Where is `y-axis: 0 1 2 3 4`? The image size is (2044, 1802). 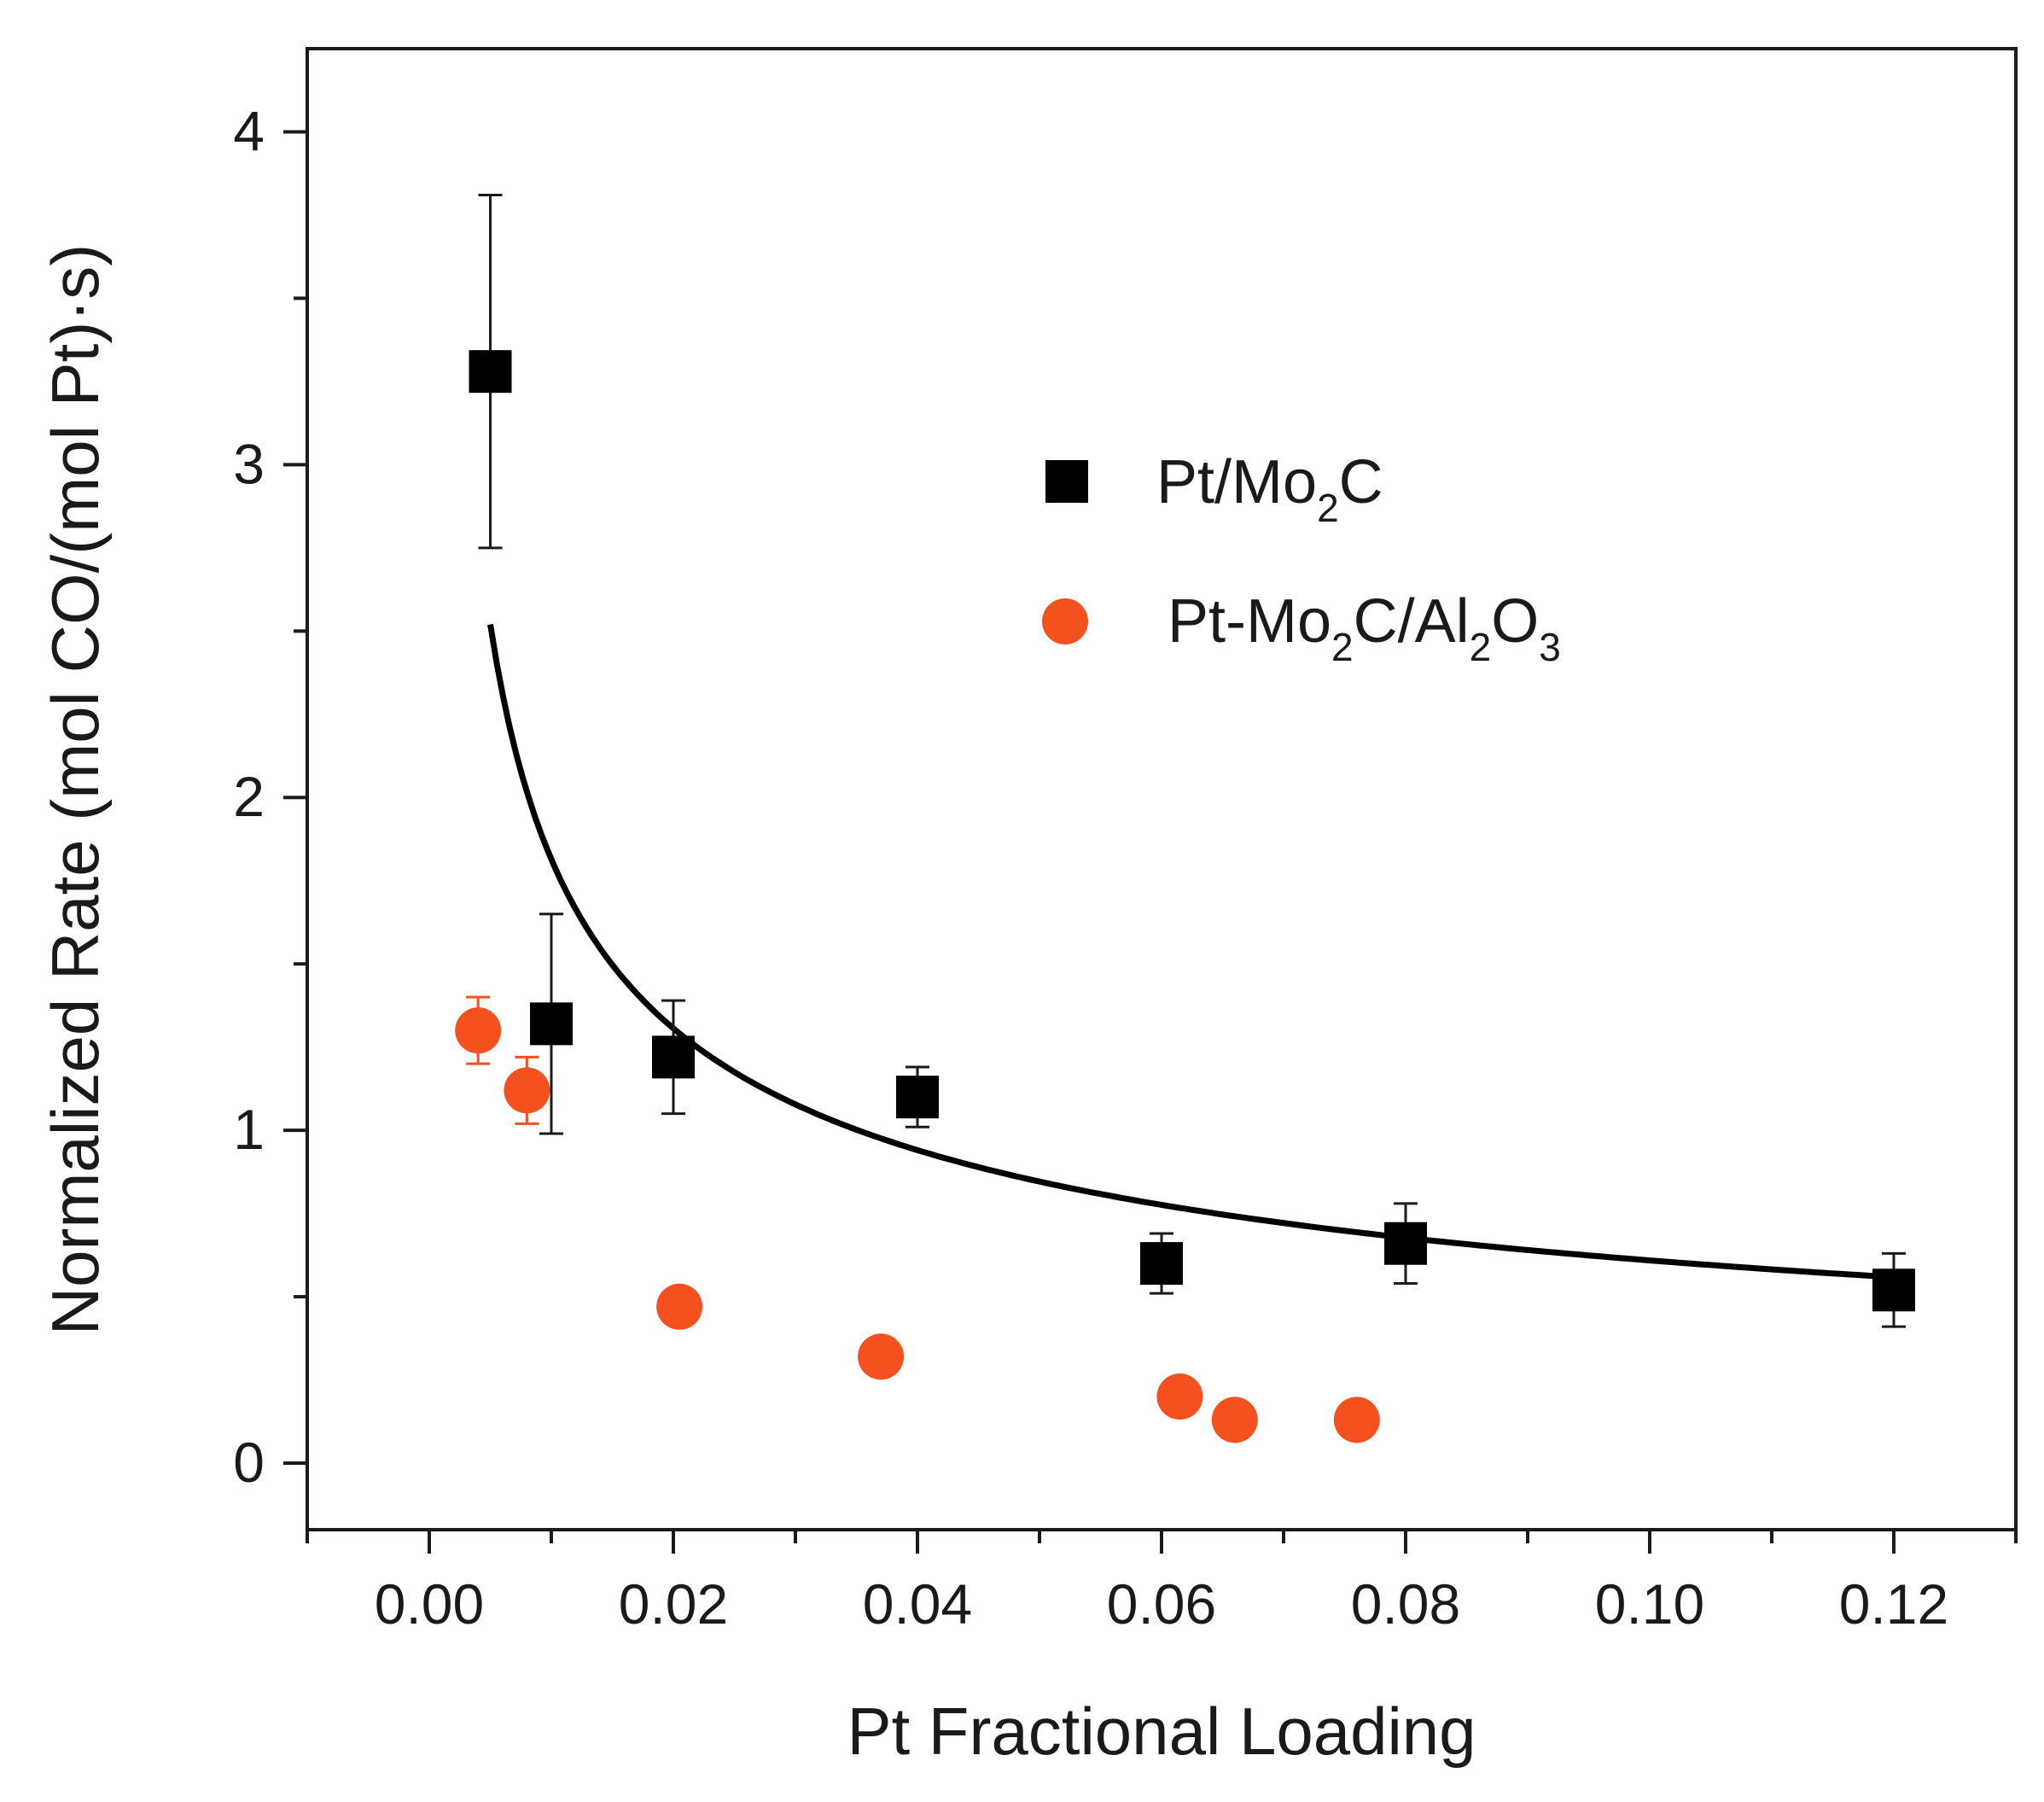 y-axis: 0 1 2 3 4 is located at coordinates (270, 796).